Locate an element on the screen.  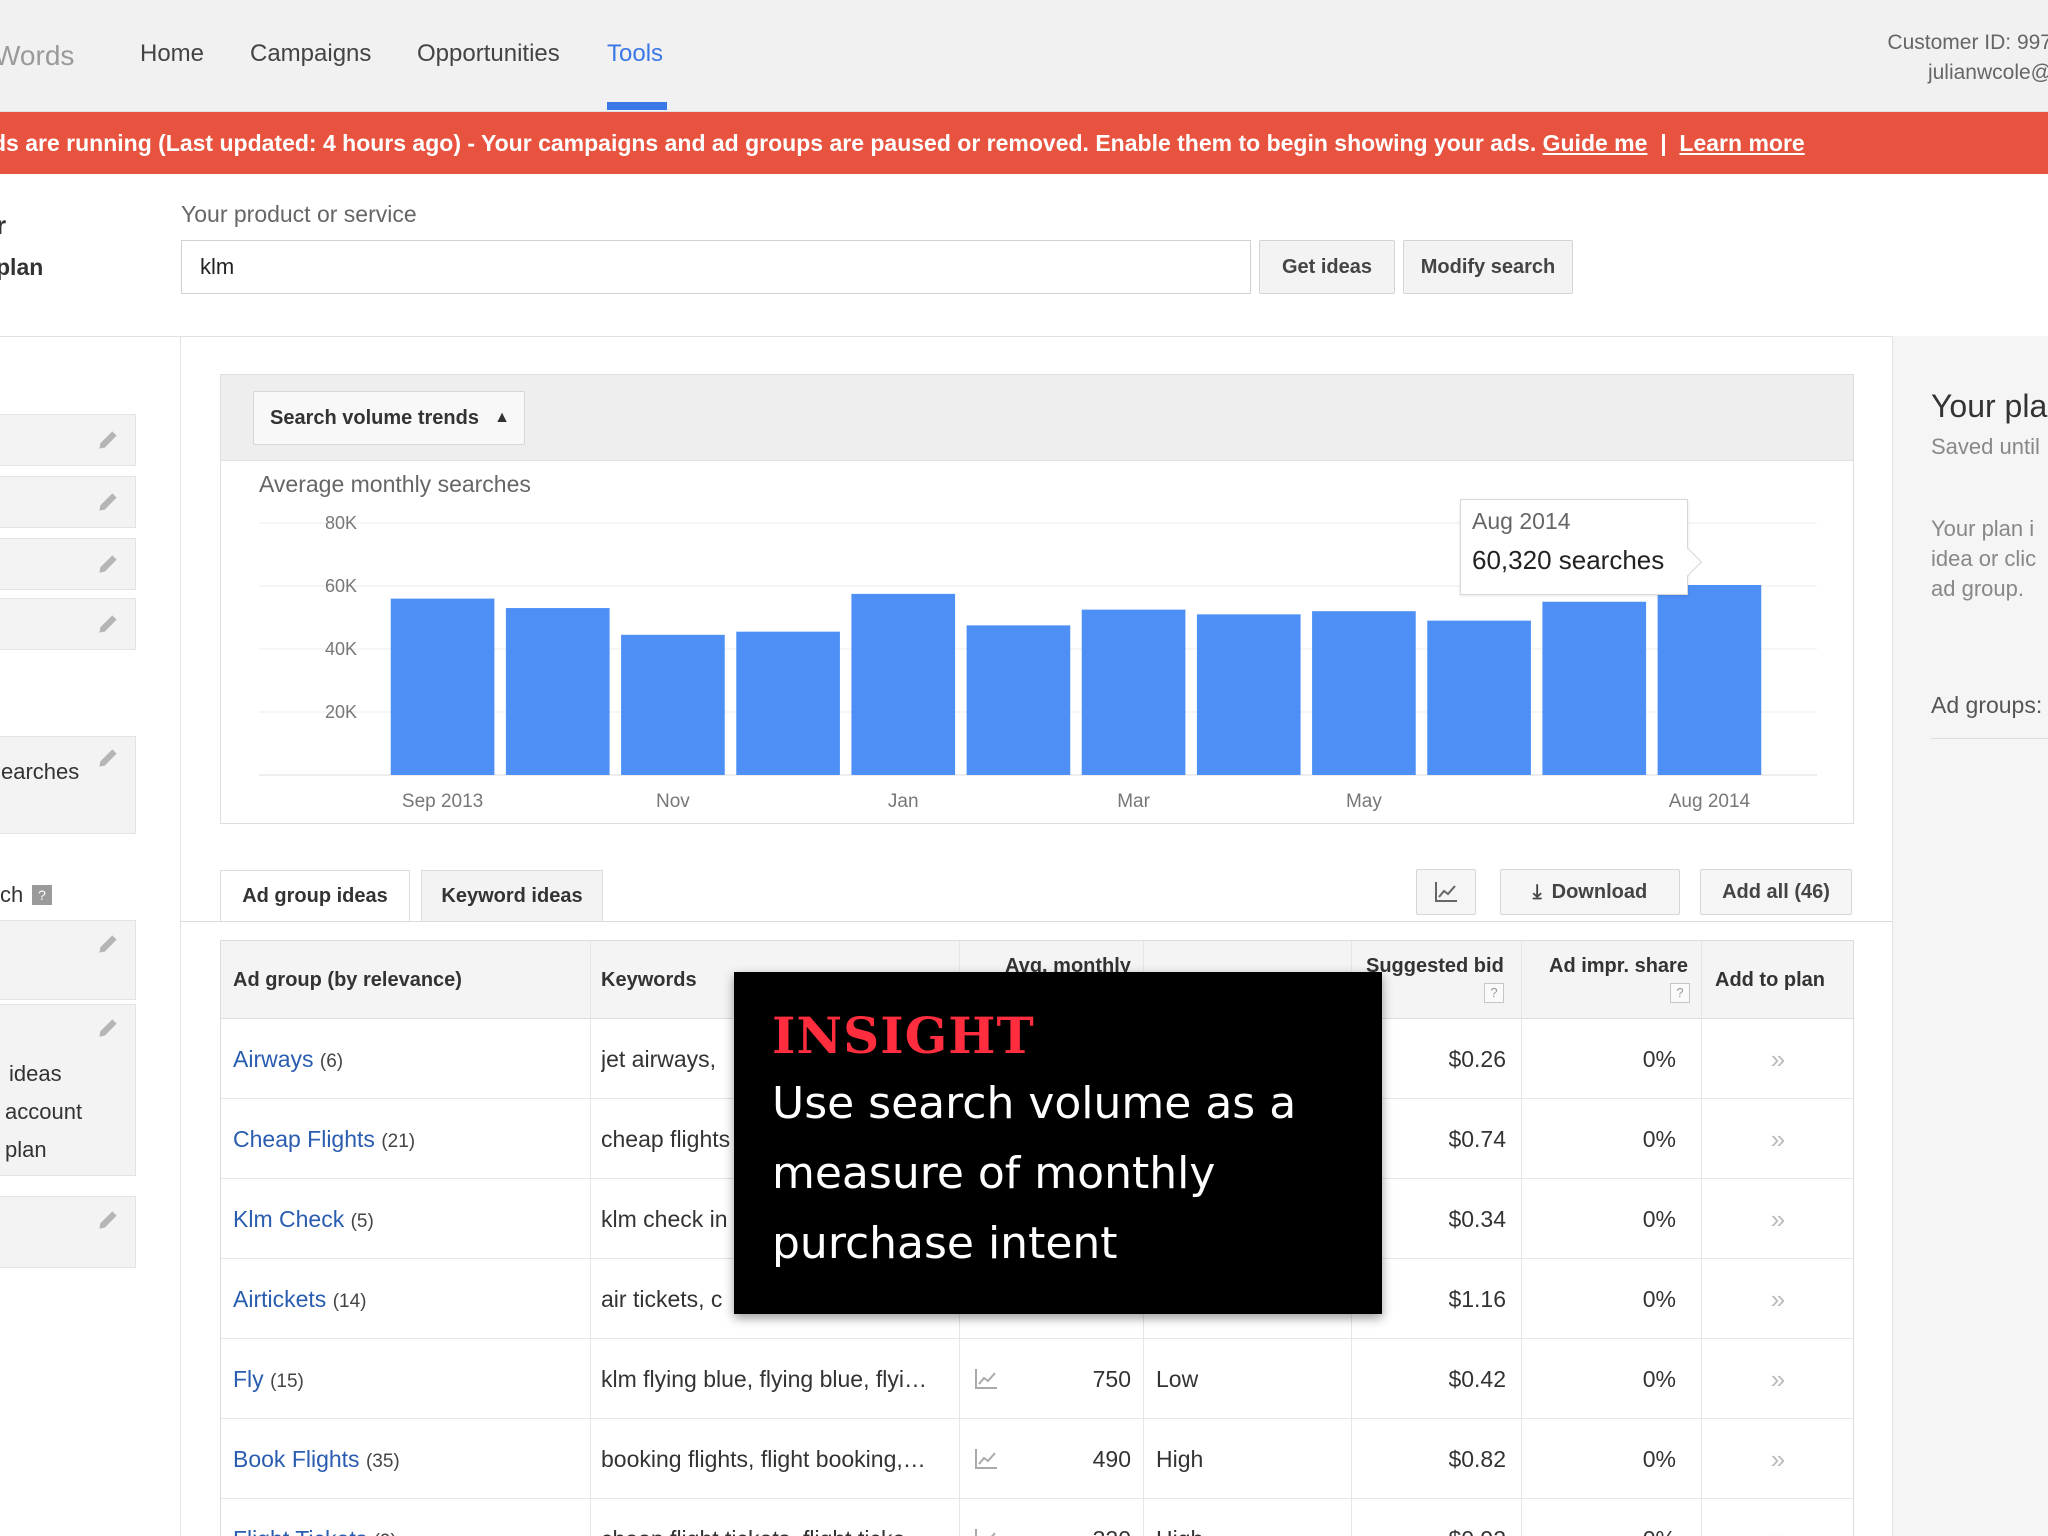
keyword-count: (21) is located at coordinates (398, 1141).